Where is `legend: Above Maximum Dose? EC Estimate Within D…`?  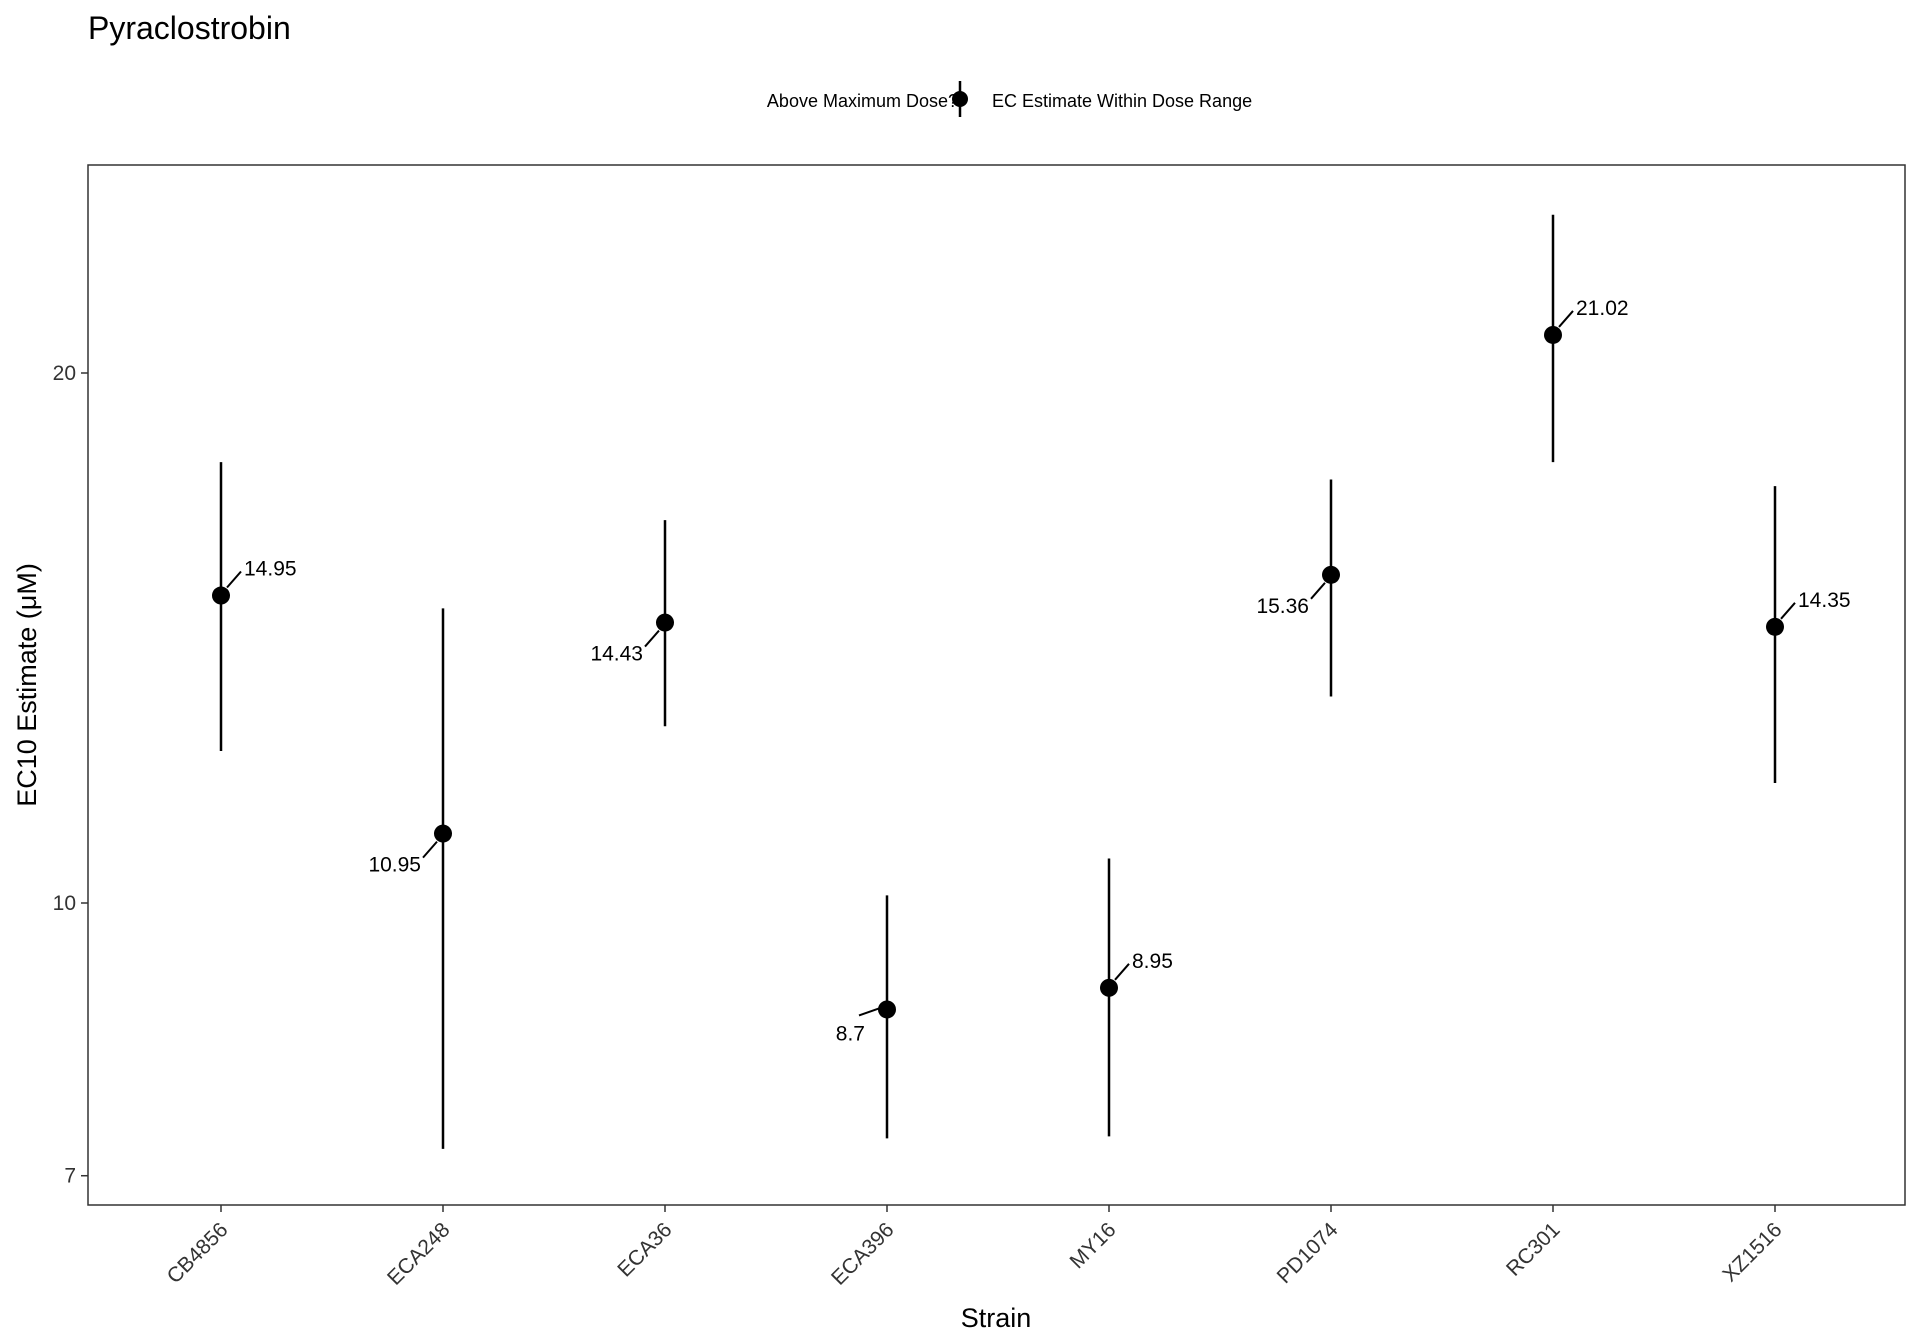
legend: Above Maximum Dose? EC Estimate Within D… is located at coordinates (1009, 99).